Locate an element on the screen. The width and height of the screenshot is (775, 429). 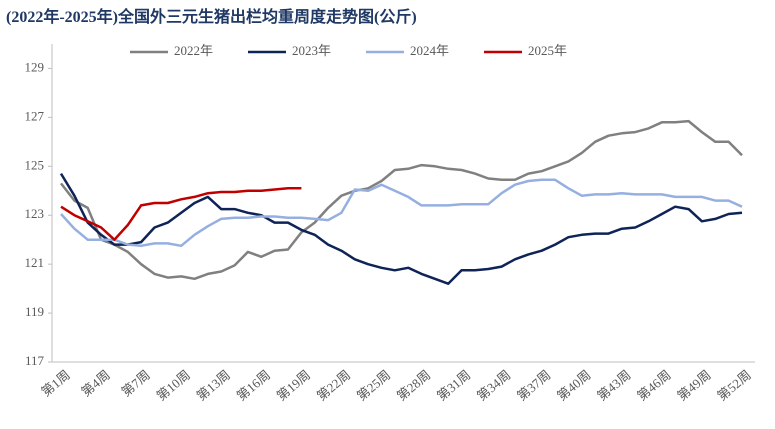
y-tick-label: 129 is located at coordinates (35, 66).